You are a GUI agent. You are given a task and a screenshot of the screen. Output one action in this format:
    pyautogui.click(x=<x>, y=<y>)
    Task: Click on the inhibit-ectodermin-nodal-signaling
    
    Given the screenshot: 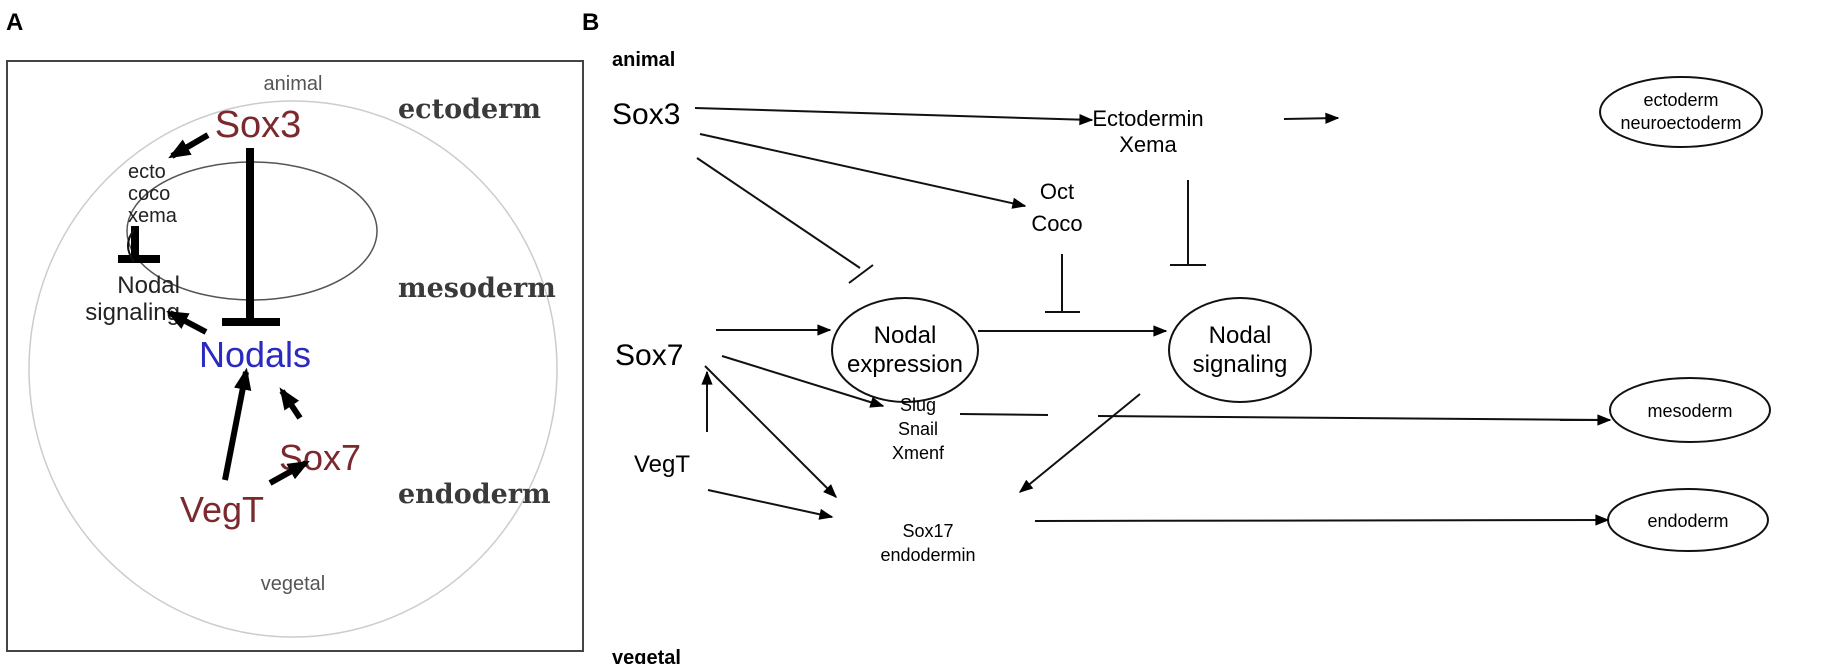 What is the action you would take?
    pyautogui.click(x=1188, y=223)
    